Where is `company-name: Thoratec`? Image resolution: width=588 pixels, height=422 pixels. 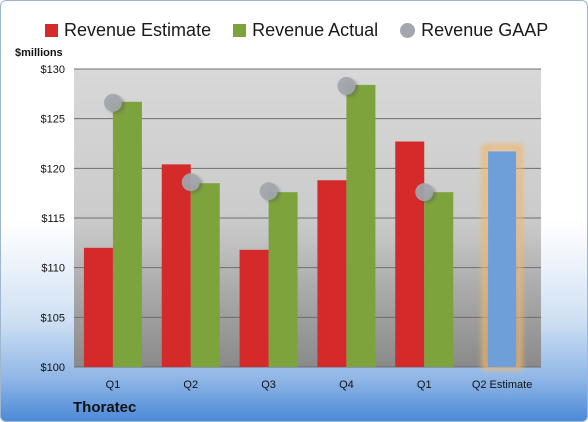
company-name: Thoratec is located at coordinates (105, 407).